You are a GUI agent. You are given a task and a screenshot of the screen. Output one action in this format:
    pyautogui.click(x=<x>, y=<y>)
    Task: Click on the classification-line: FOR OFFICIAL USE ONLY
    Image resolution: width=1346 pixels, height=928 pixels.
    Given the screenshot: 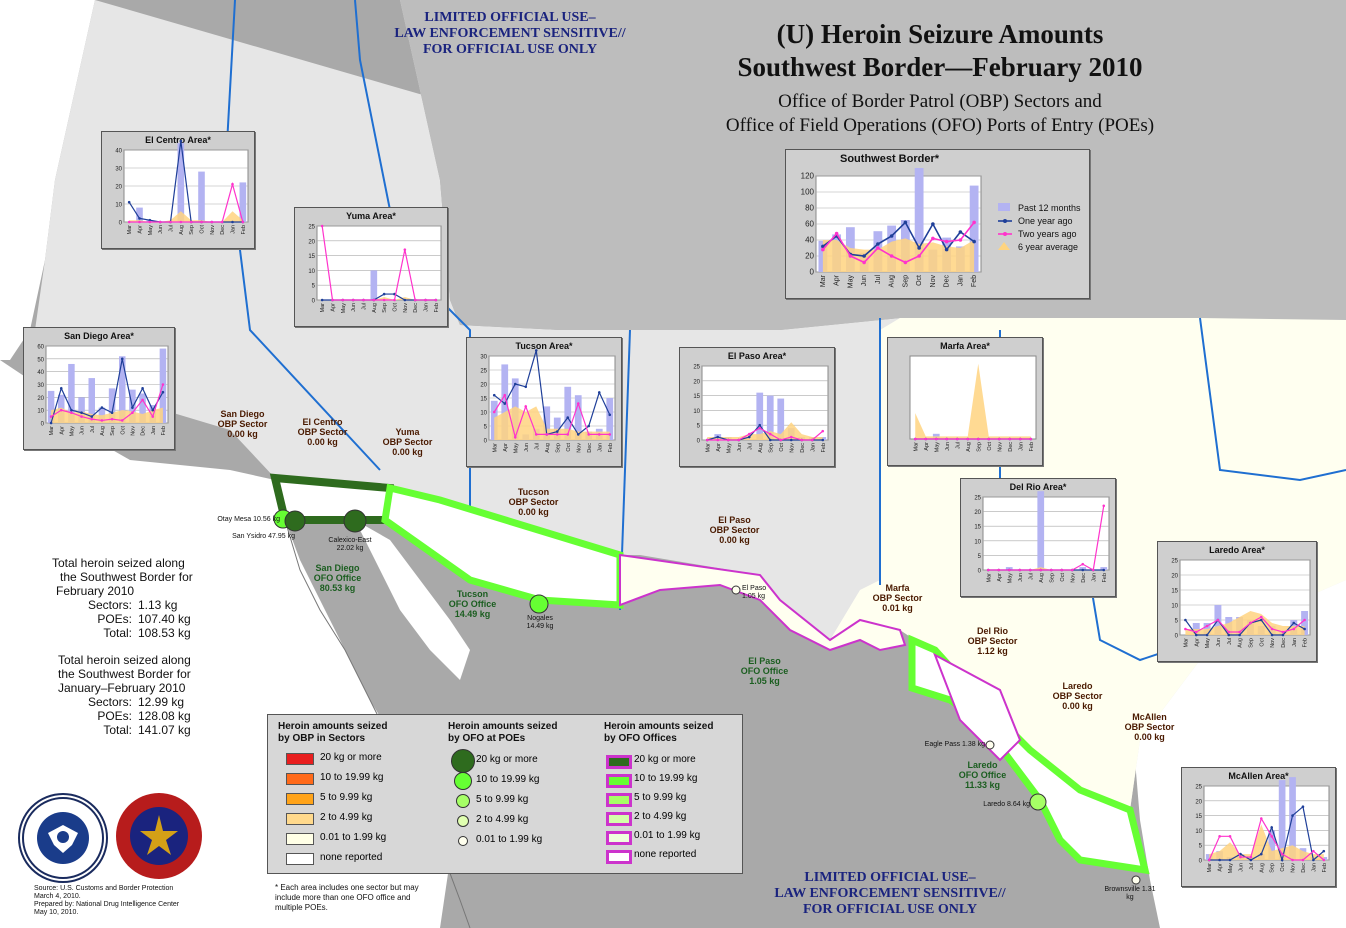 What is the action you would take?
    pyautogui.click(x=890, y=909)
    